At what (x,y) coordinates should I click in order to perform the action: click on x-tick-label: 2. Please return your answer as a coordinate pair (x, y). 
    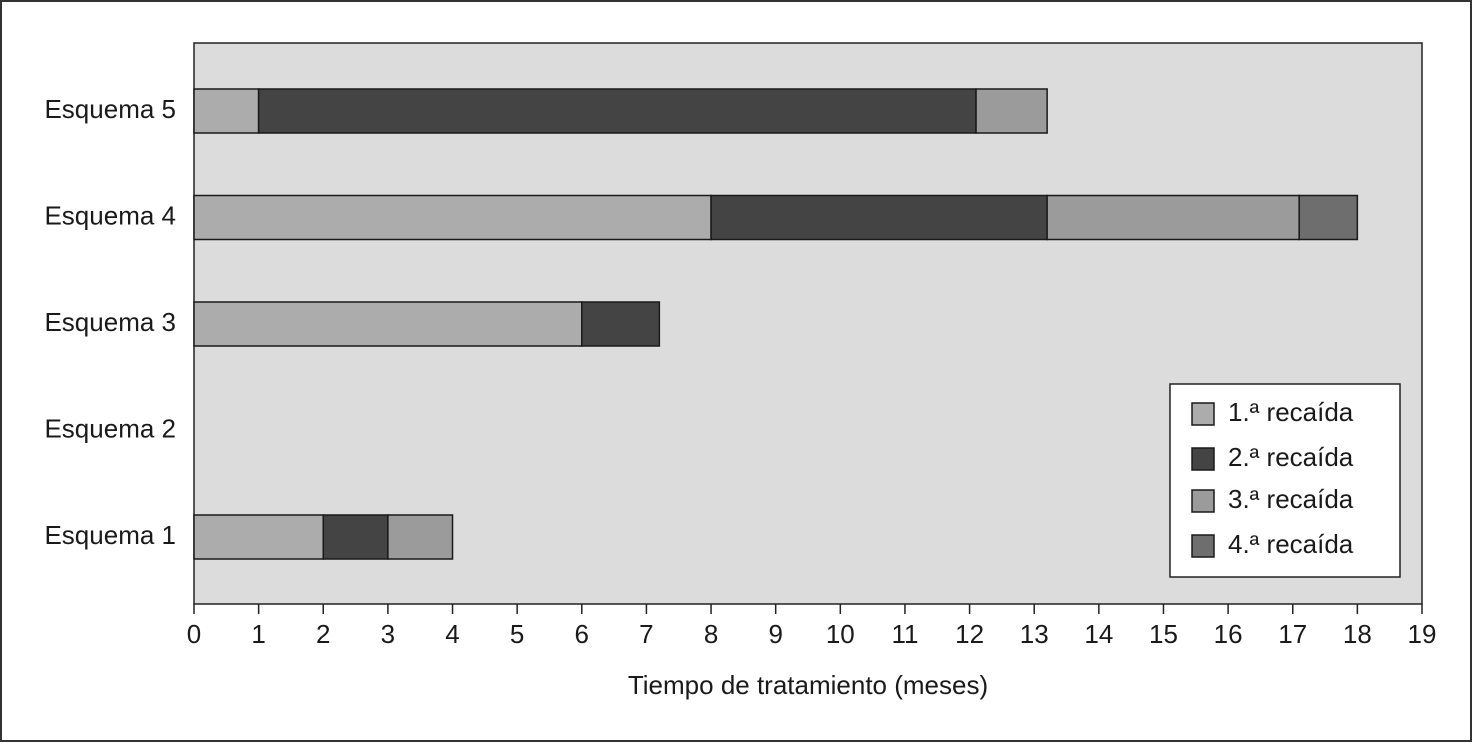
    Looking at the image, I should click on (323, 634).